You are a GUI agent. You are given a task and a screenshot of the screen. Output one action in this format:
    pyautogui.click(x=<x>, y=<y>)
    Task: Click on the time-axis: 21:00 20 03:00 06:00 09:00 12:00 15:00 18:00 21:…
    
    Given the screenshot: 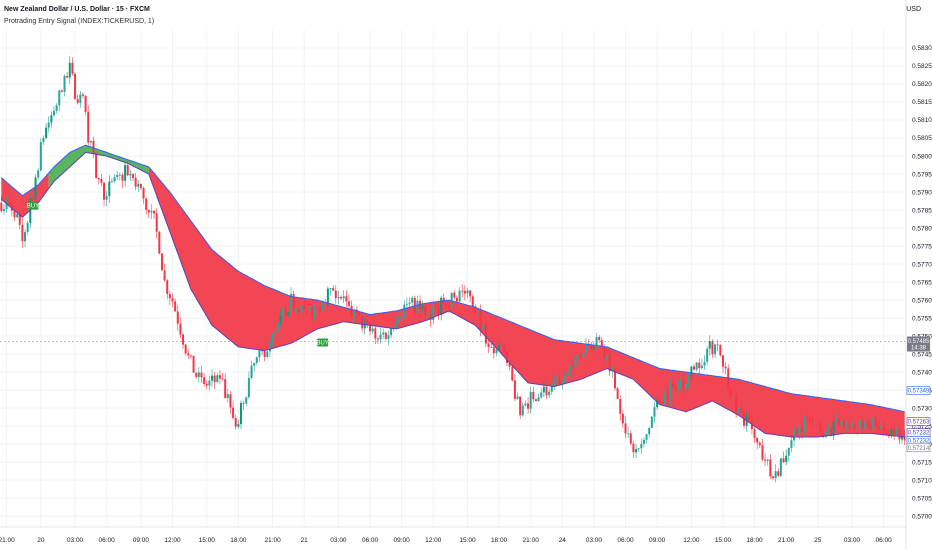 What is the action you would take?
    pyautogui.click(x=453, y=535)
    